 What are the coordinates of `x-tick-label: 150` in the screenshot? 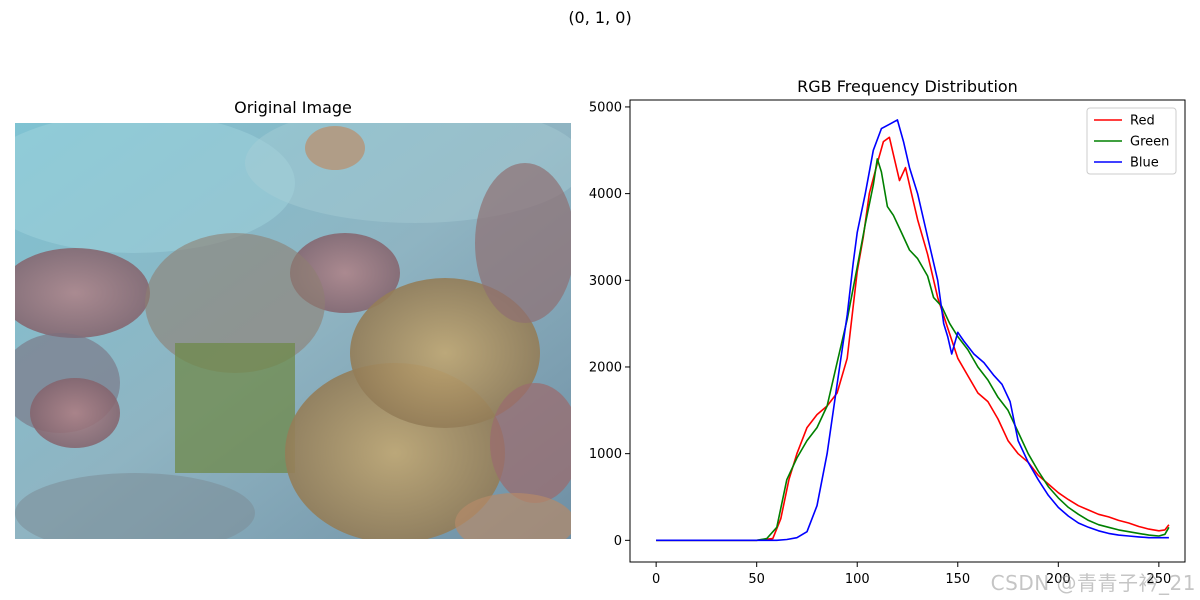 It's located at (957, 579).